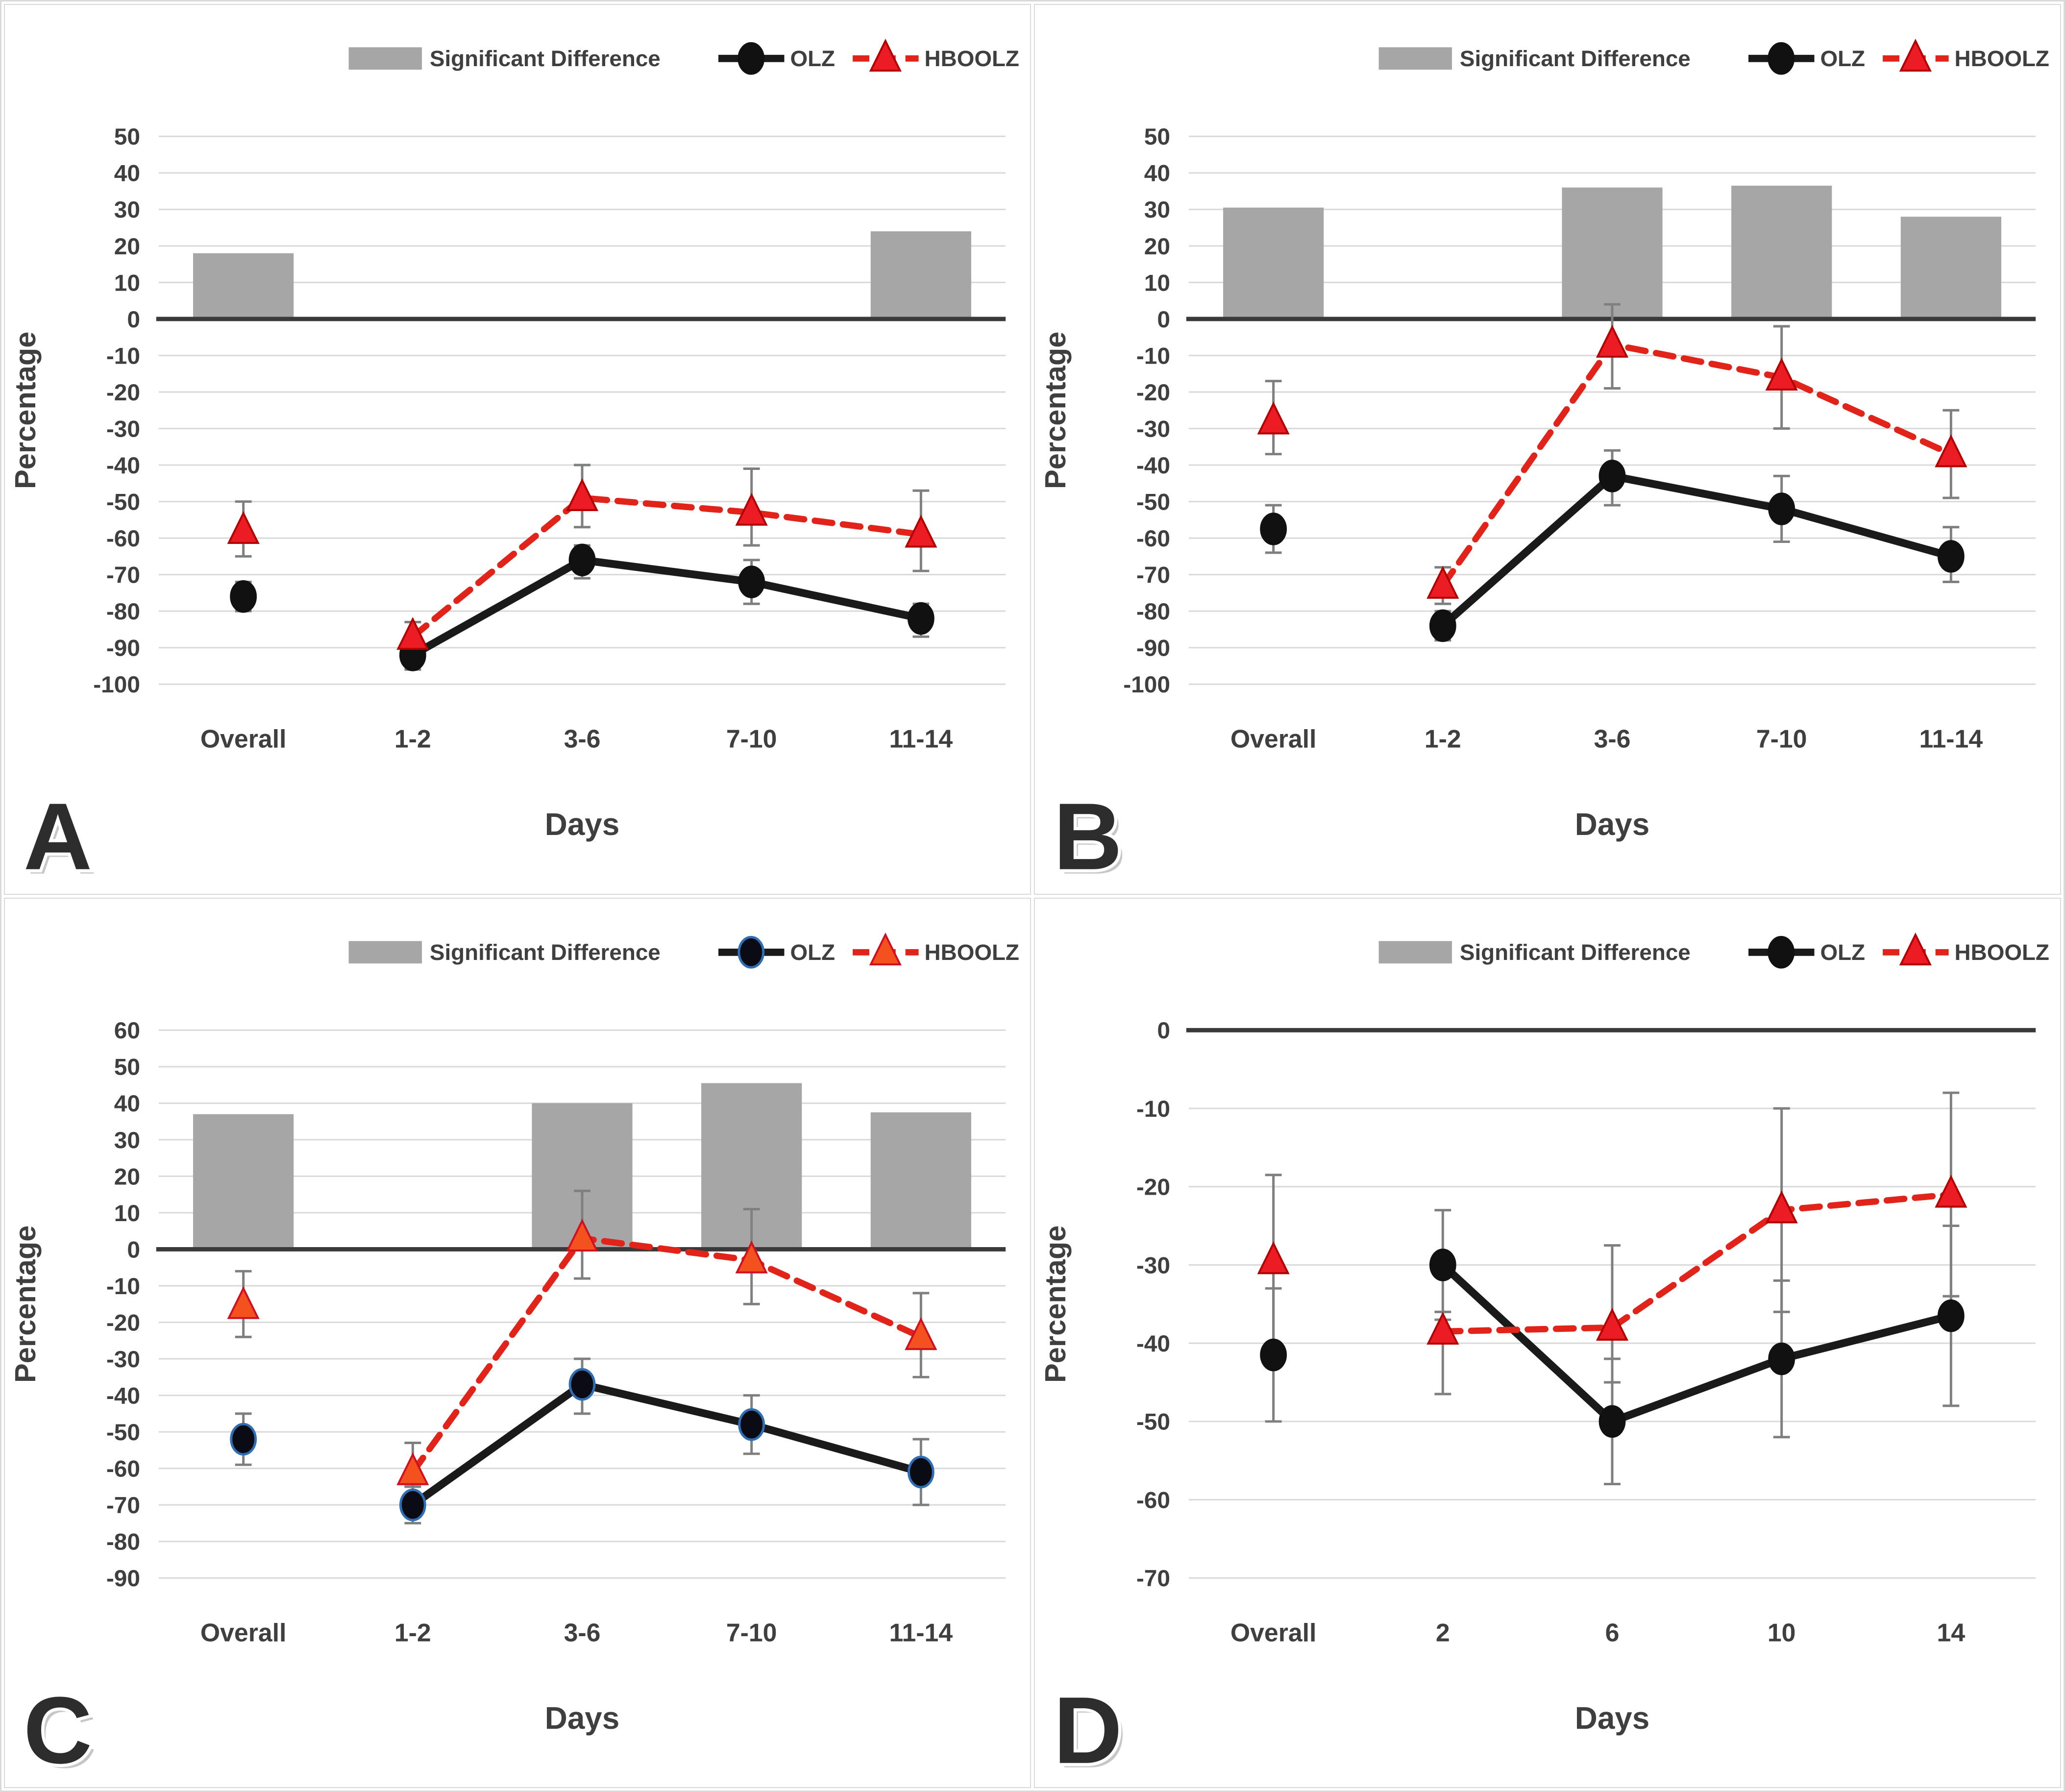 Image resolution: width=2065 pixels, height=1792 pixels. Describe the element at coordinates (1153, 612) in the screenshot. I see `y-tick-label: -80` at that location.